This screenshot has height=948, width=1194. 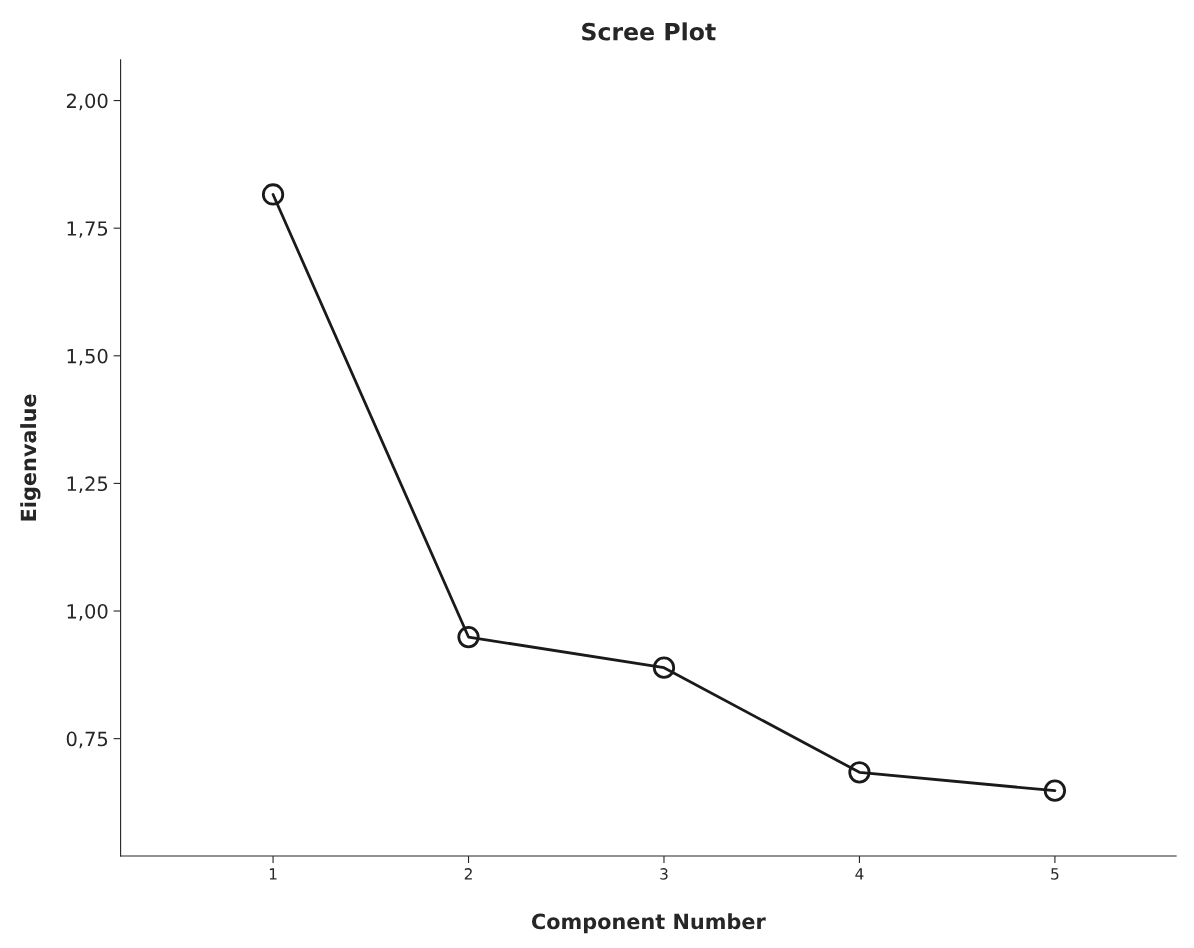 What do you see at coordinates (87, 102) in the screenshot?
I see `y-tick-label: 2,00` at bounding box center [87, 102].